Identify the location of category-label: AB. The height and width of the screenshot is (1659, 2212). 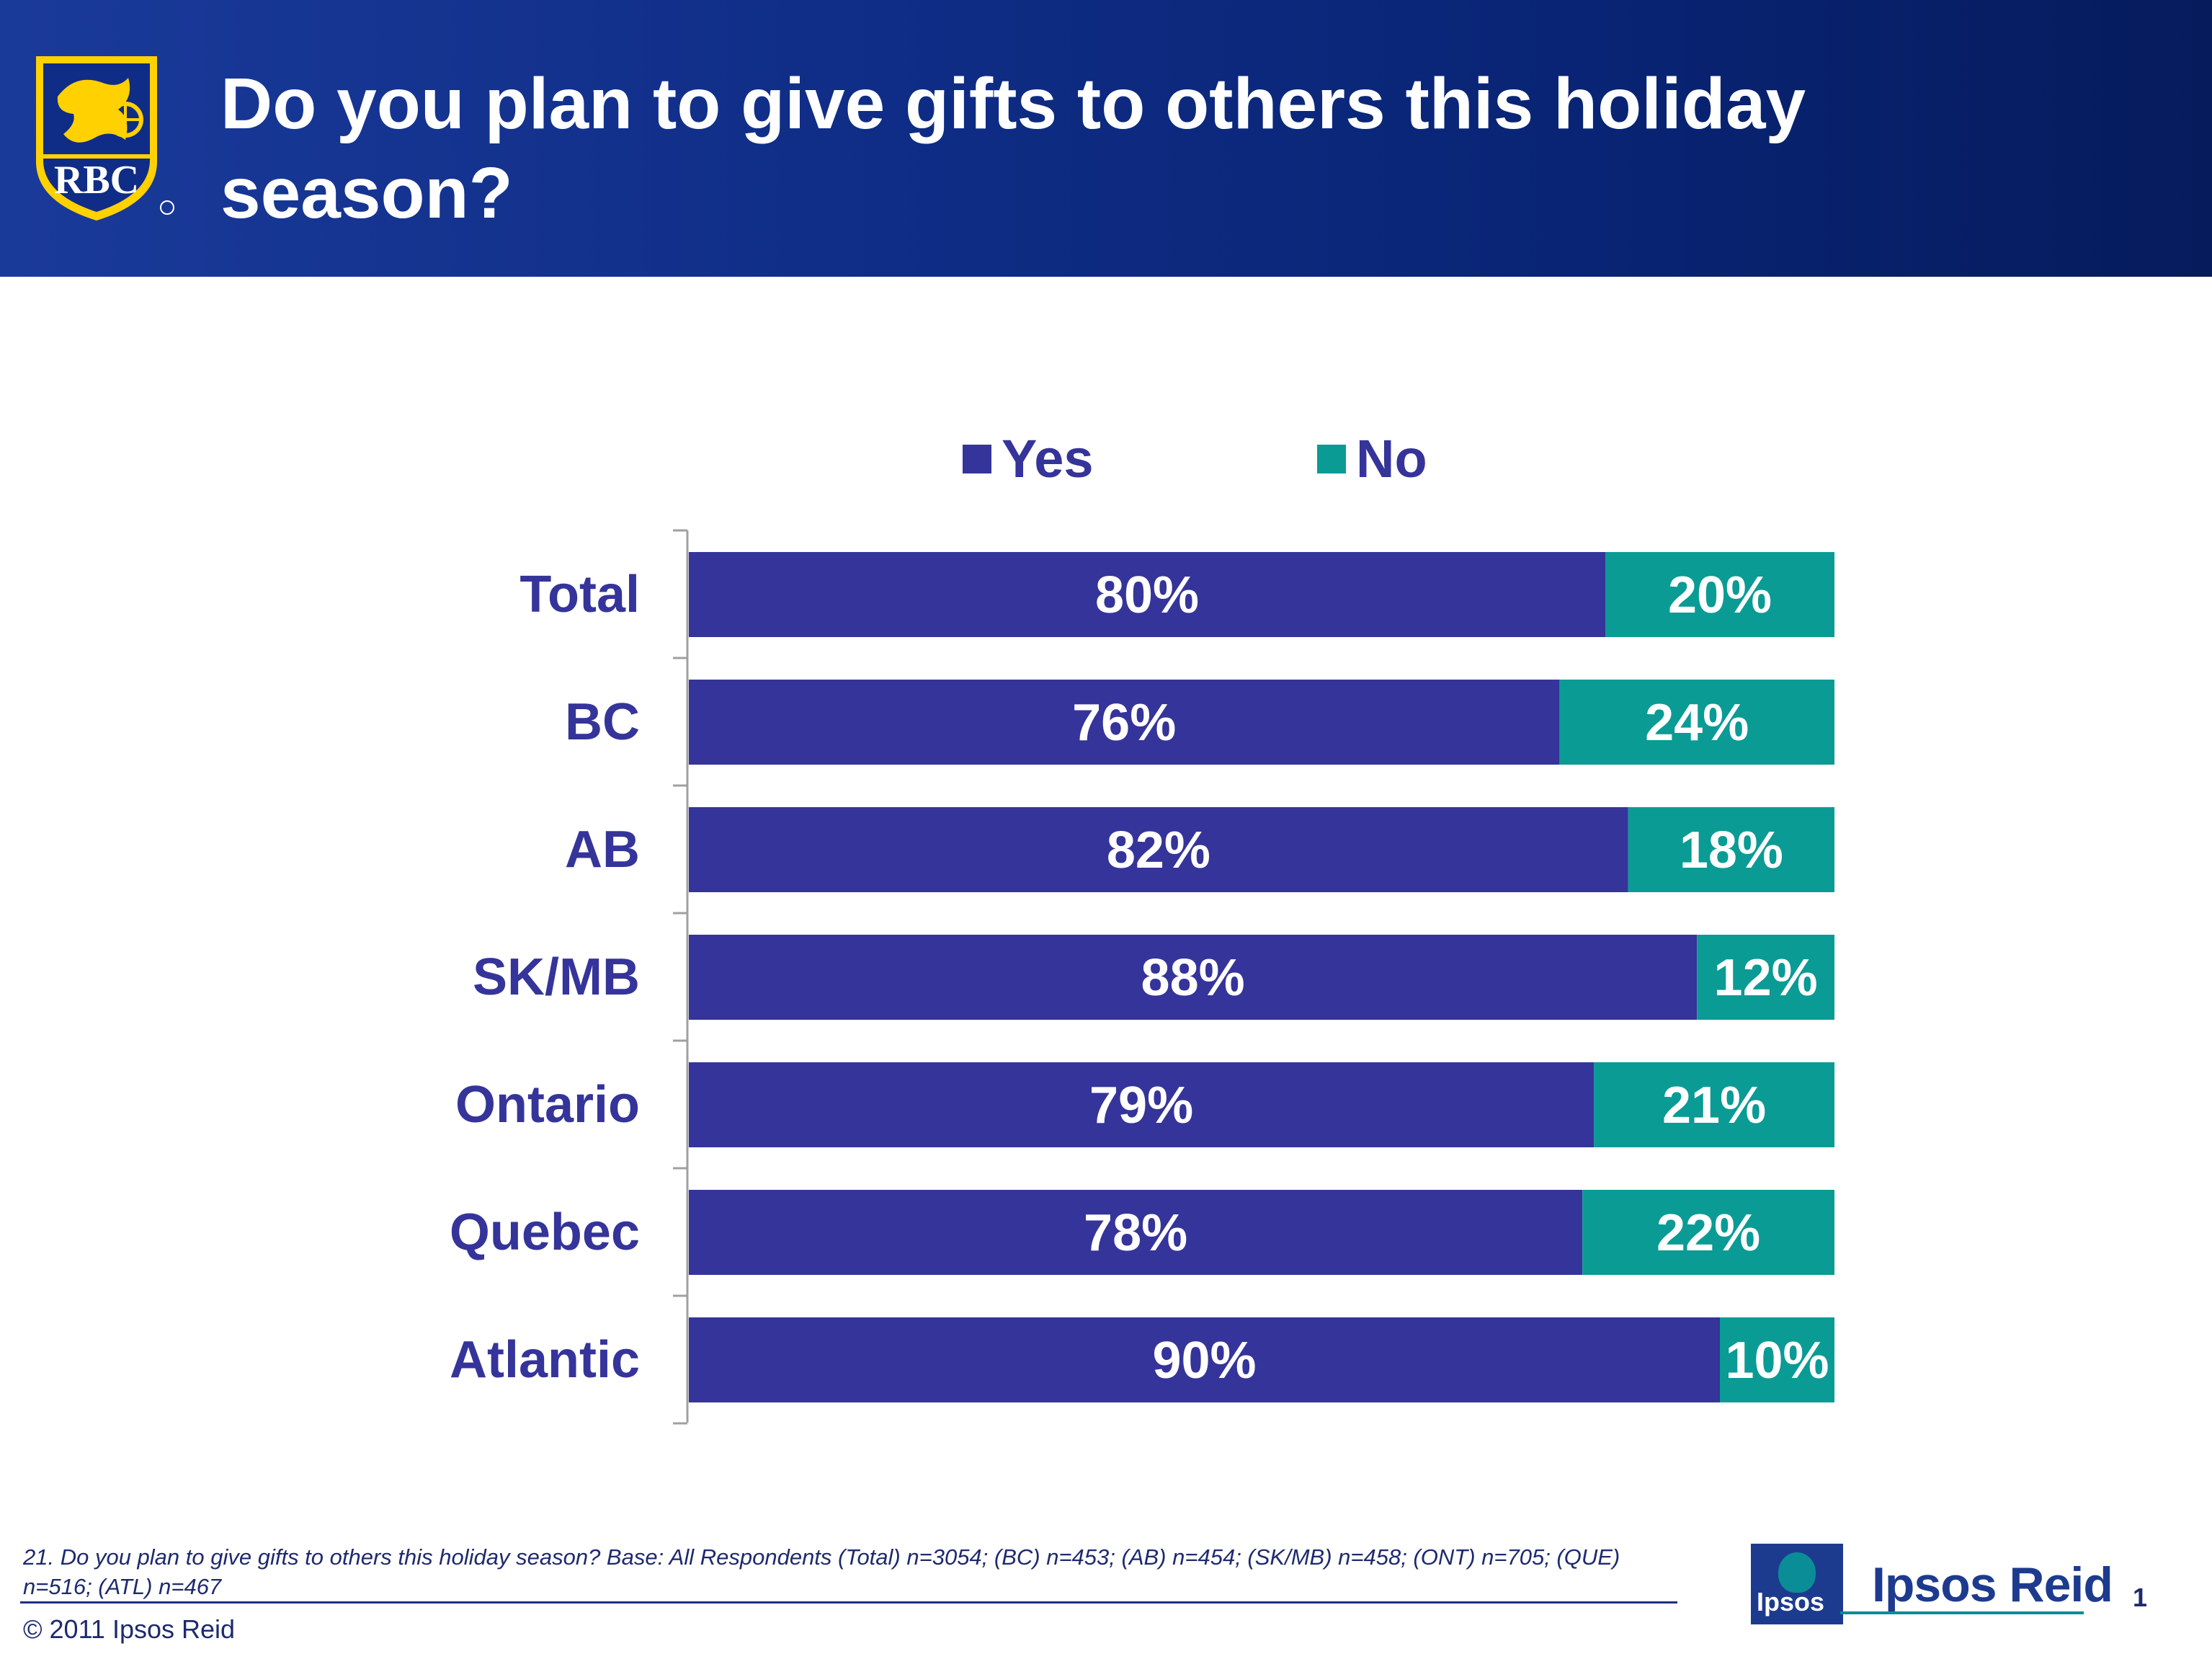
(603, 850).